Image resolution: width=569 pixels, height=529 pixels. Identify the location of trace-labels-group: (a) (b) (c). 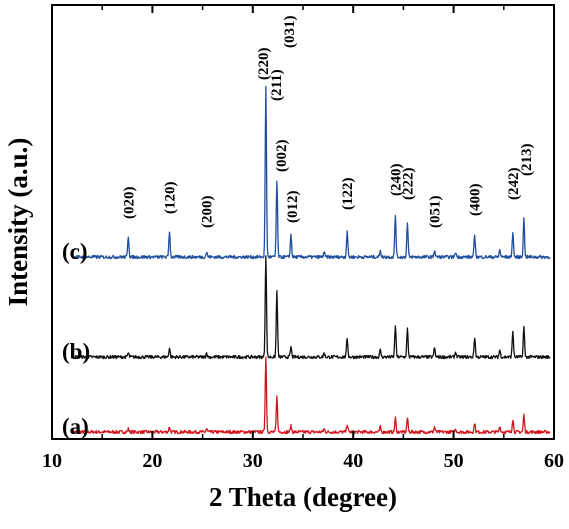
(76, 339).